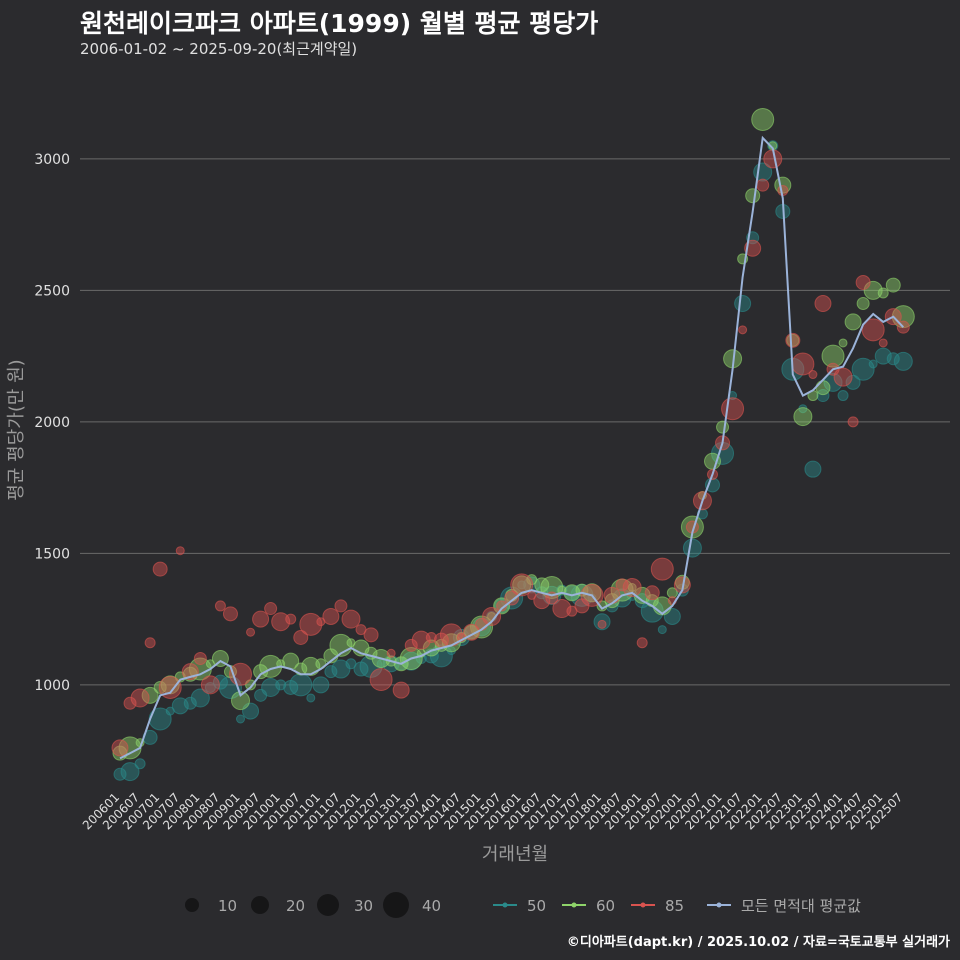 This screenshot has height=960, width=960. Describe the element at coordinates (536, 906) in the screenshot. I see `legend-label-50: 50` at that location.